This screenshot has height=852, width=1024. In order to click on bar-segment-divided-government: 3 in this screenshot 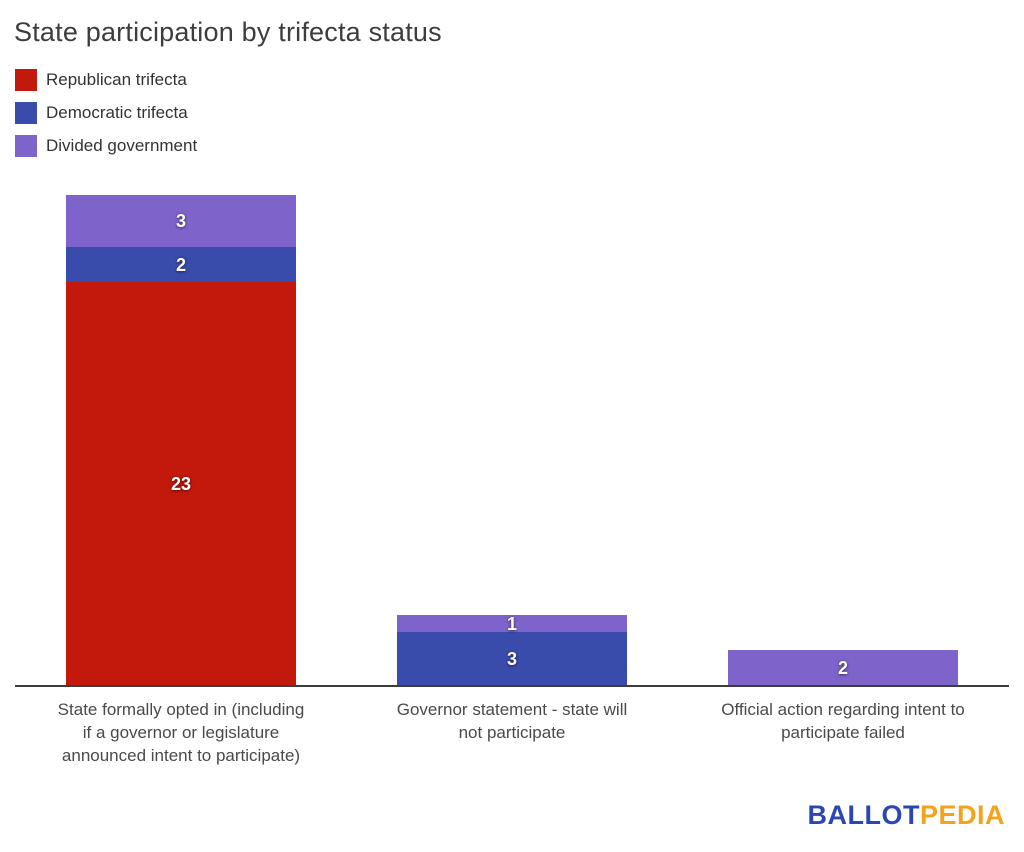, I will do `click(181, 221)`.